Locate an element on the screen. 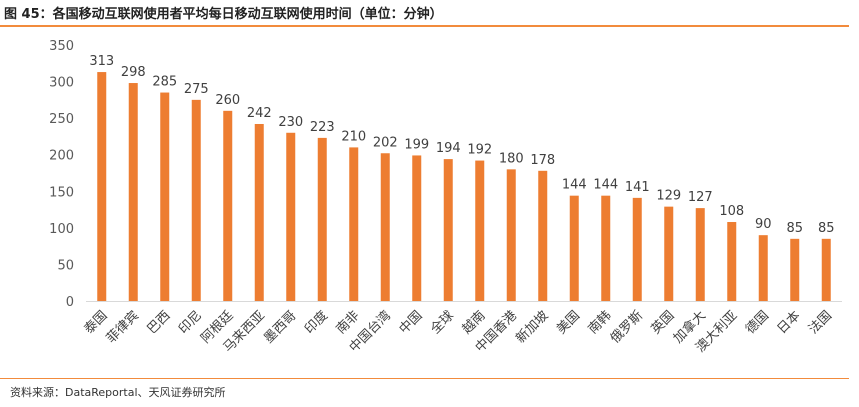 The height and width of the screenshot is (407, 859). data-label: 298 is located at coordinates (133, 72).